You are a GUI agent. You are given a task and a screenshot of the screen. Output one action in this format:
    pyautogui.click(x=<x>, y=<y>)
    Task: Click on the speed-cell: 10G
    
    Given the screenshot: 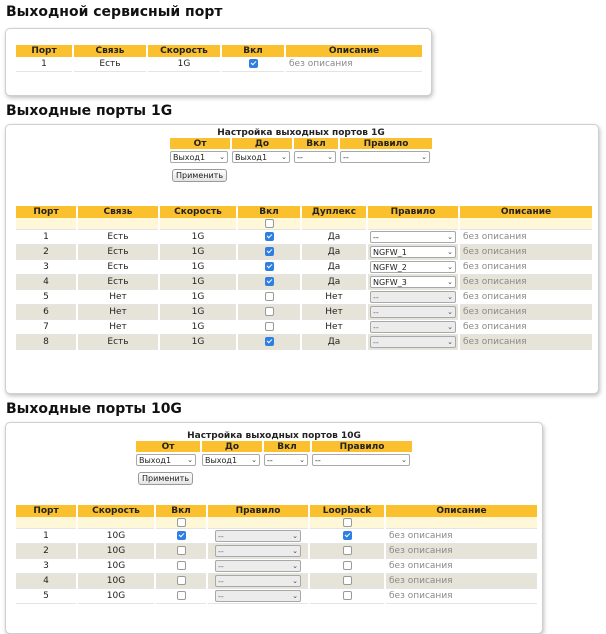 What is the action you would take?
    pyautogui.click(x=116, y=566)
    